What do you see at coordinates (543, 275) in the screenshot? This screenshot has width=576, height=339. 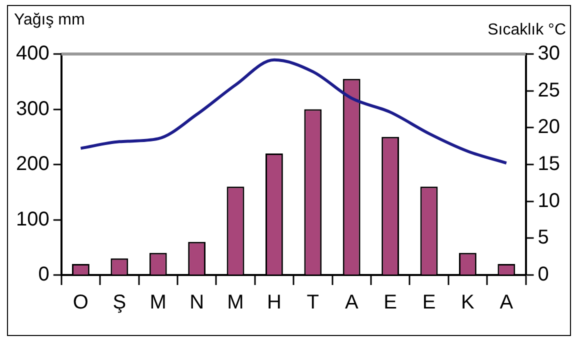 I see `y2-tick-label: 0` at bounding box center [543, 275].